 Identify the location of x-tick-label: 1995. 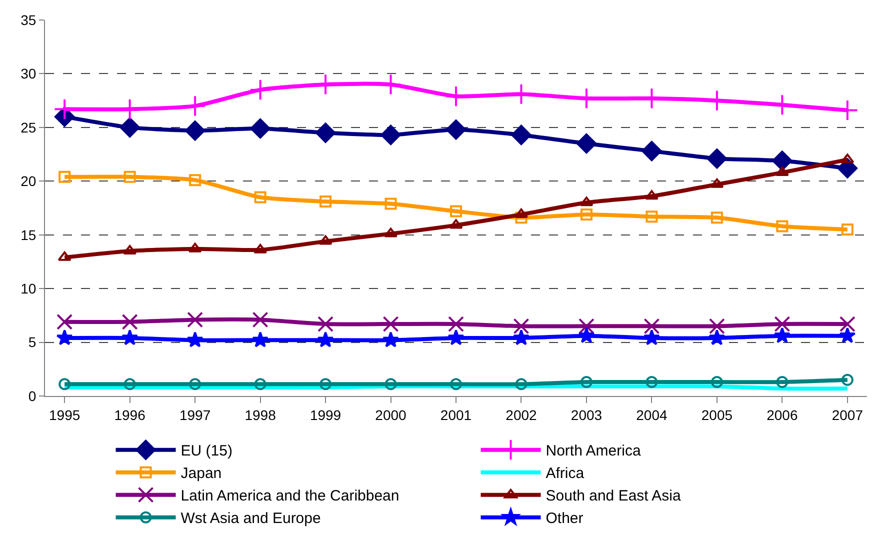
(64, 414).